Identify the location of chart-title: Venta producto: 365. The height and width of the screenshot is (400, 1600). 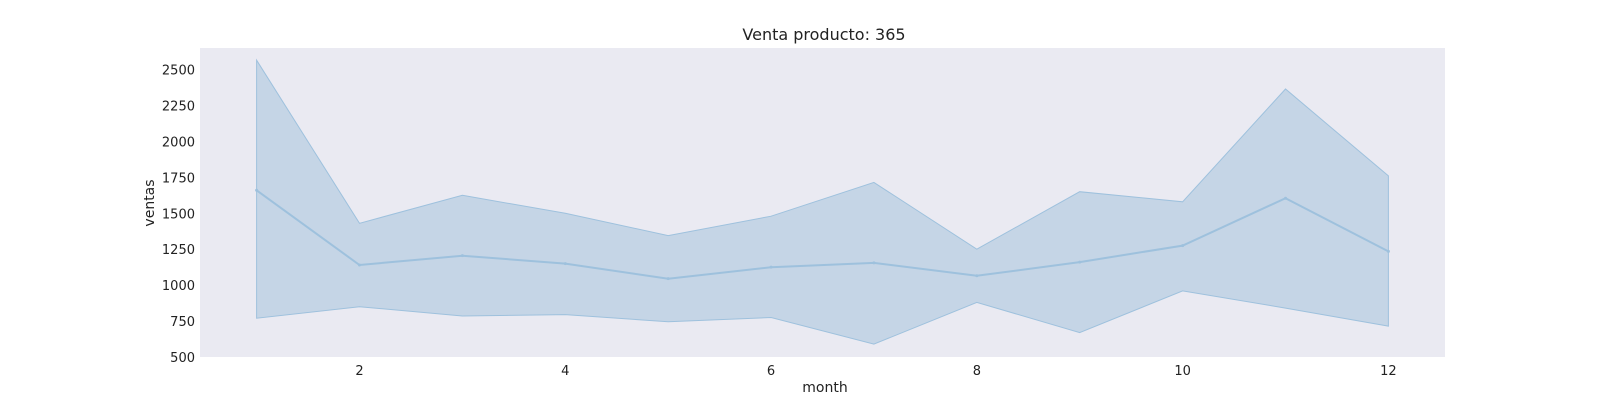
(823, 34).